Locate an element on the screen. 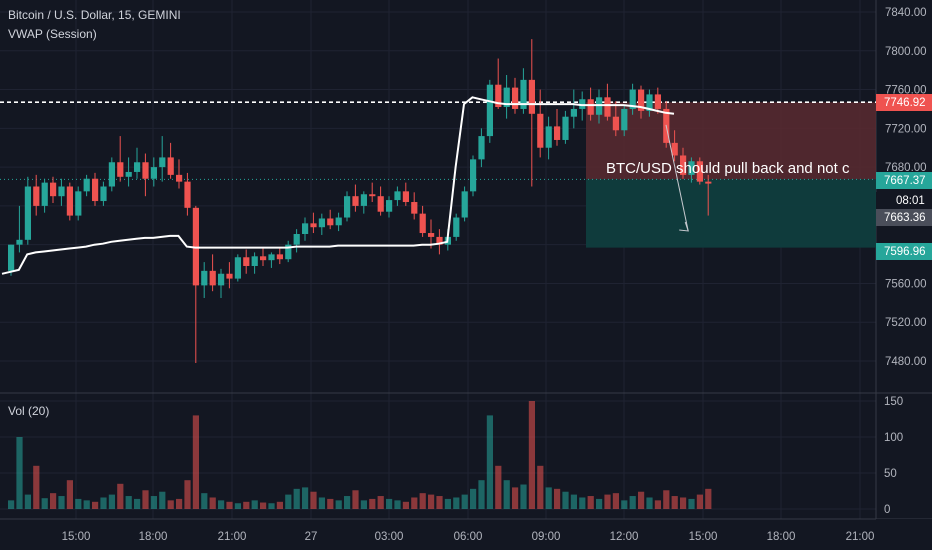 The width and height of the screenshot is (932, 550). price-tag: 7663.36 is located at coordinates (904, 217).